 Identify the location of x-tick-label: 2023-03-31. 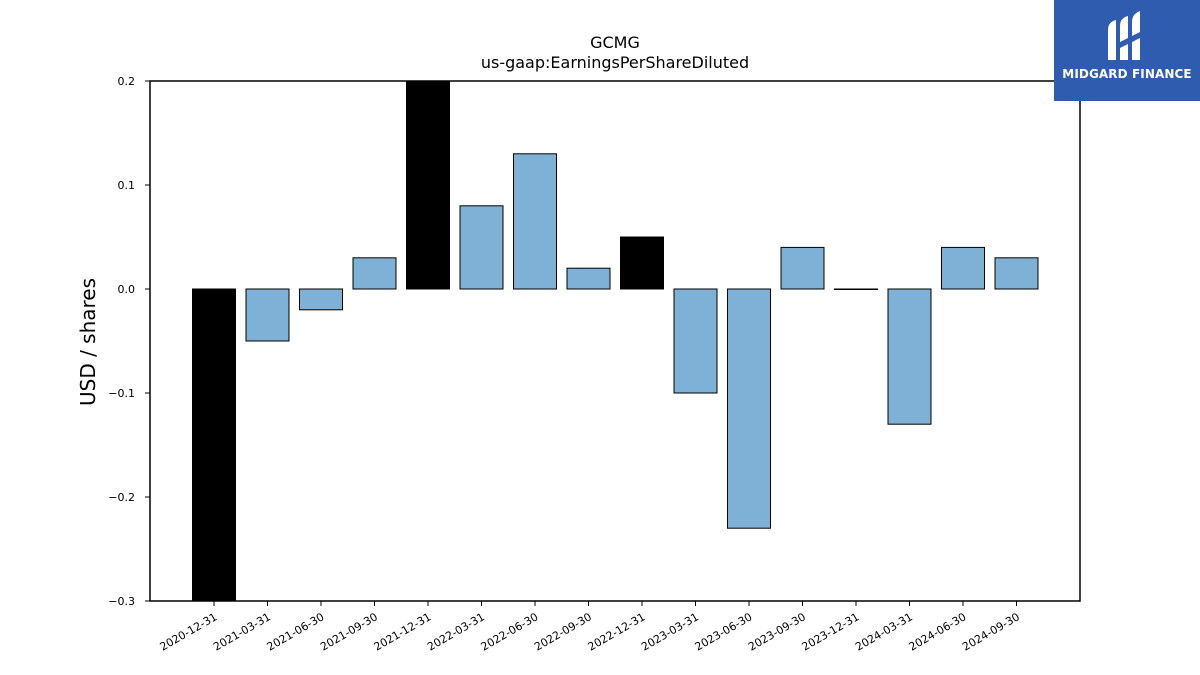
(670, 631).